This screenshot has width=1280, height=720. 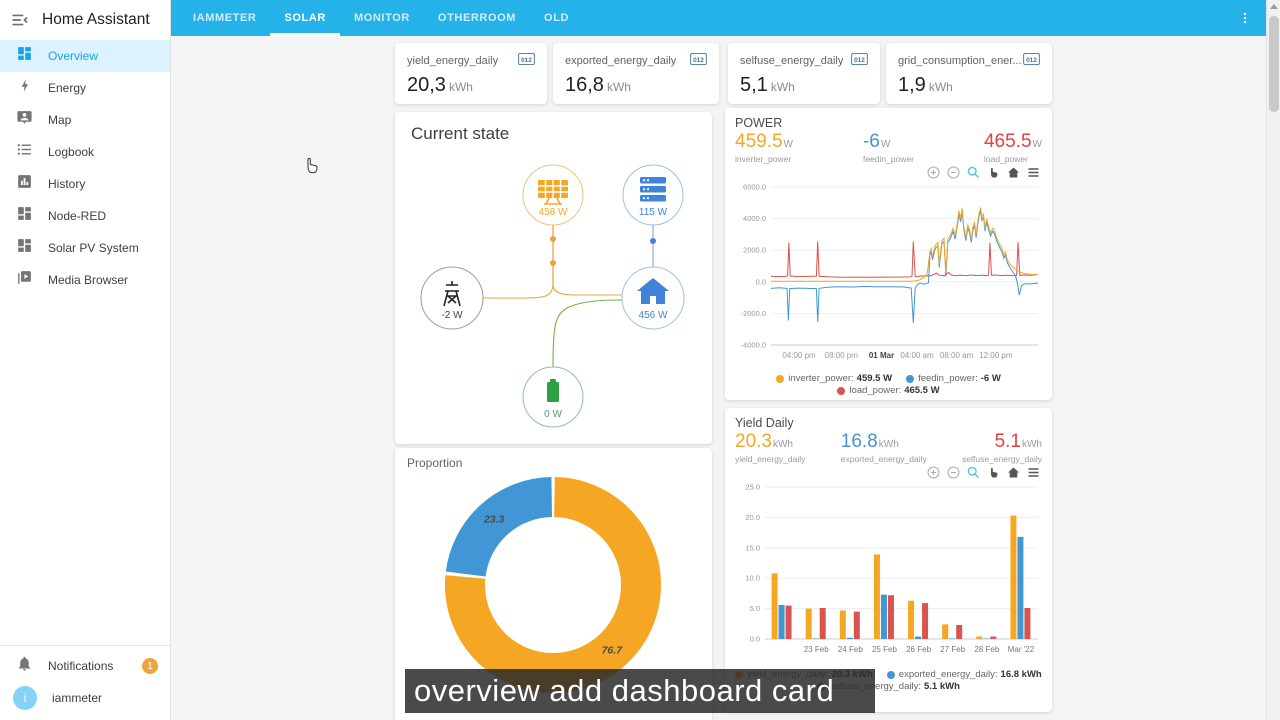 I want to click on svg-text: 5.0, so click(x=755, y=608).